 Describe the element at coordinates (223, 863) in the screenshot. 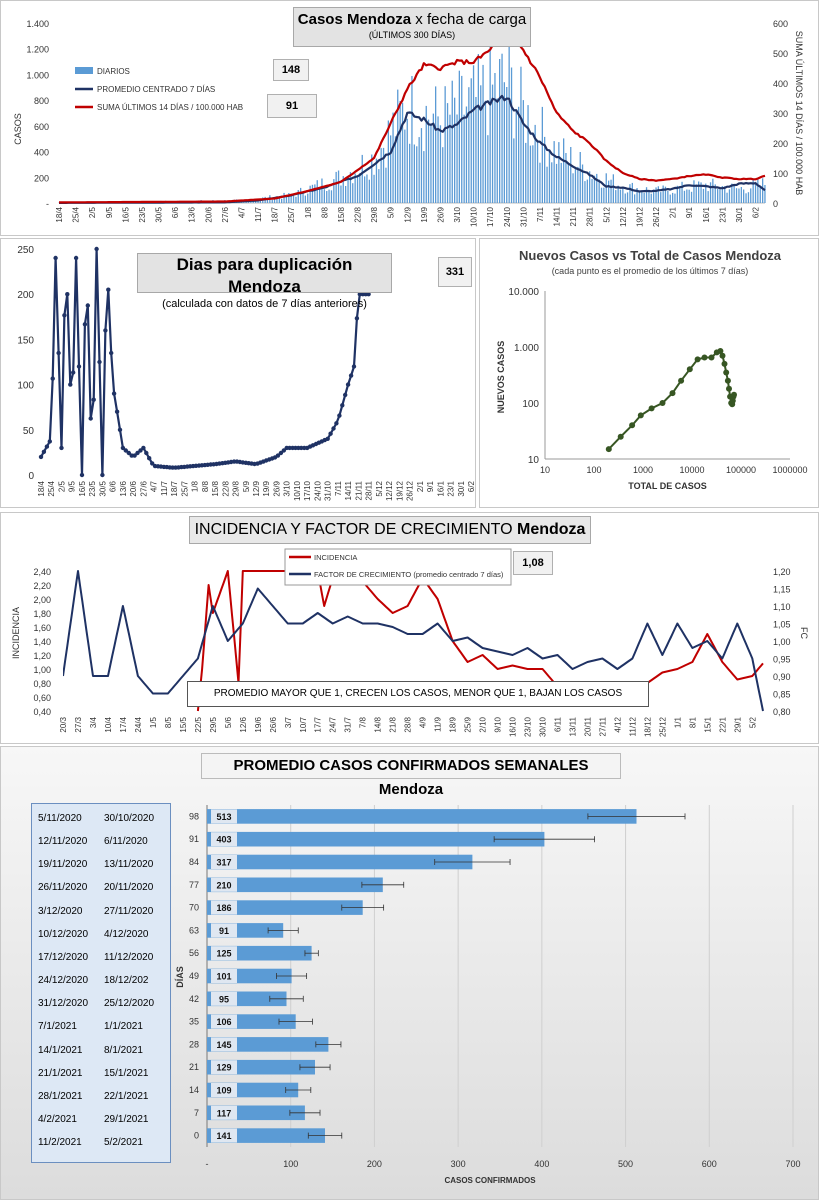

I see `value-label: 317` at that location.